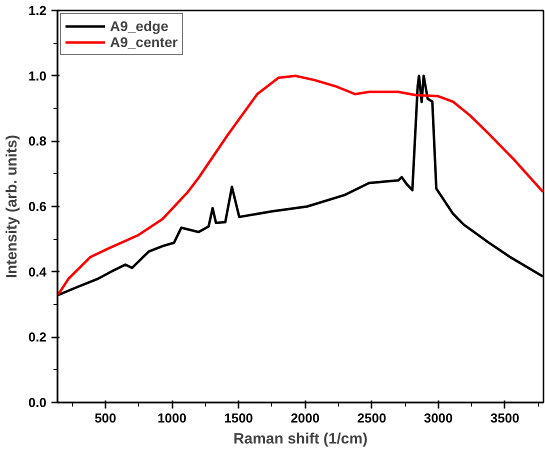 This screenshot has height=450, width=545. What do you see at coordinates (305, 418) in the screenshot?
I see `x-tick-label: 2000` at bounding box center [305, 418].